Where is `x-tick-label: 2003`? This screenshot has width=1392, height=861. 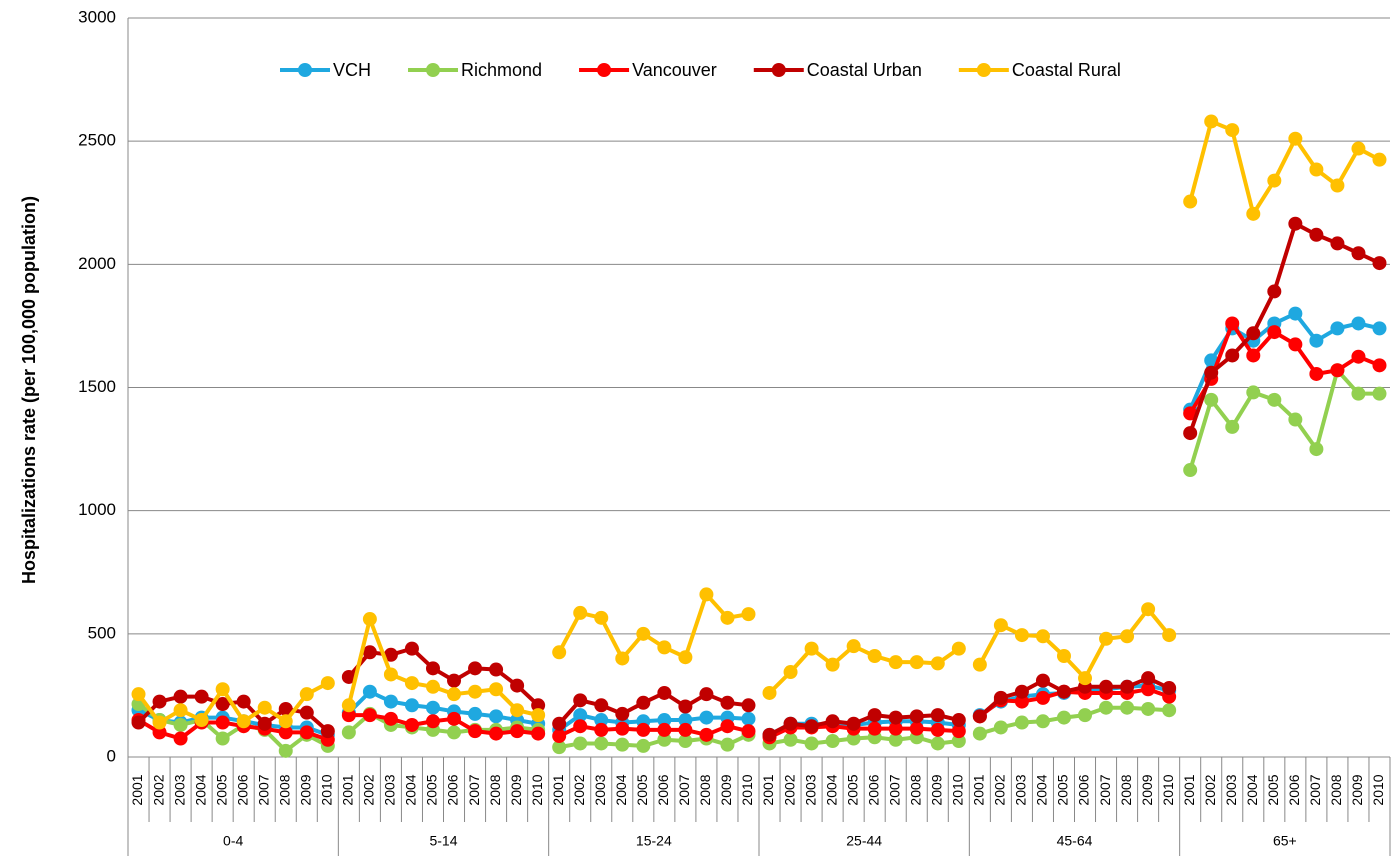 x-tick-label: 2003 is located at coordinates (600, 789).